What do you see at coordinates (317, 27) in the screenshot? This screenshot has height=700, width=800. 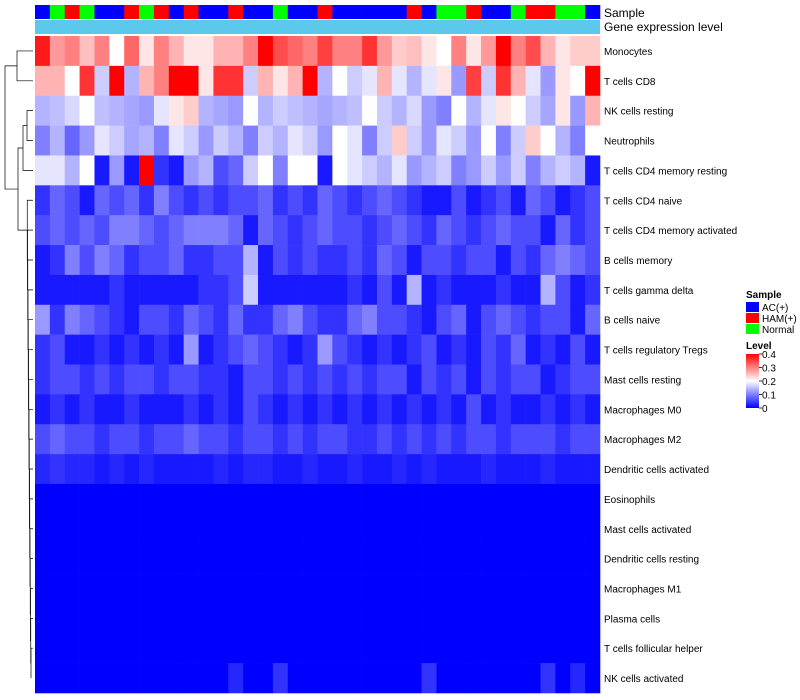 I see `gene-expression-annotation-track` at bounding box center [317, 27].